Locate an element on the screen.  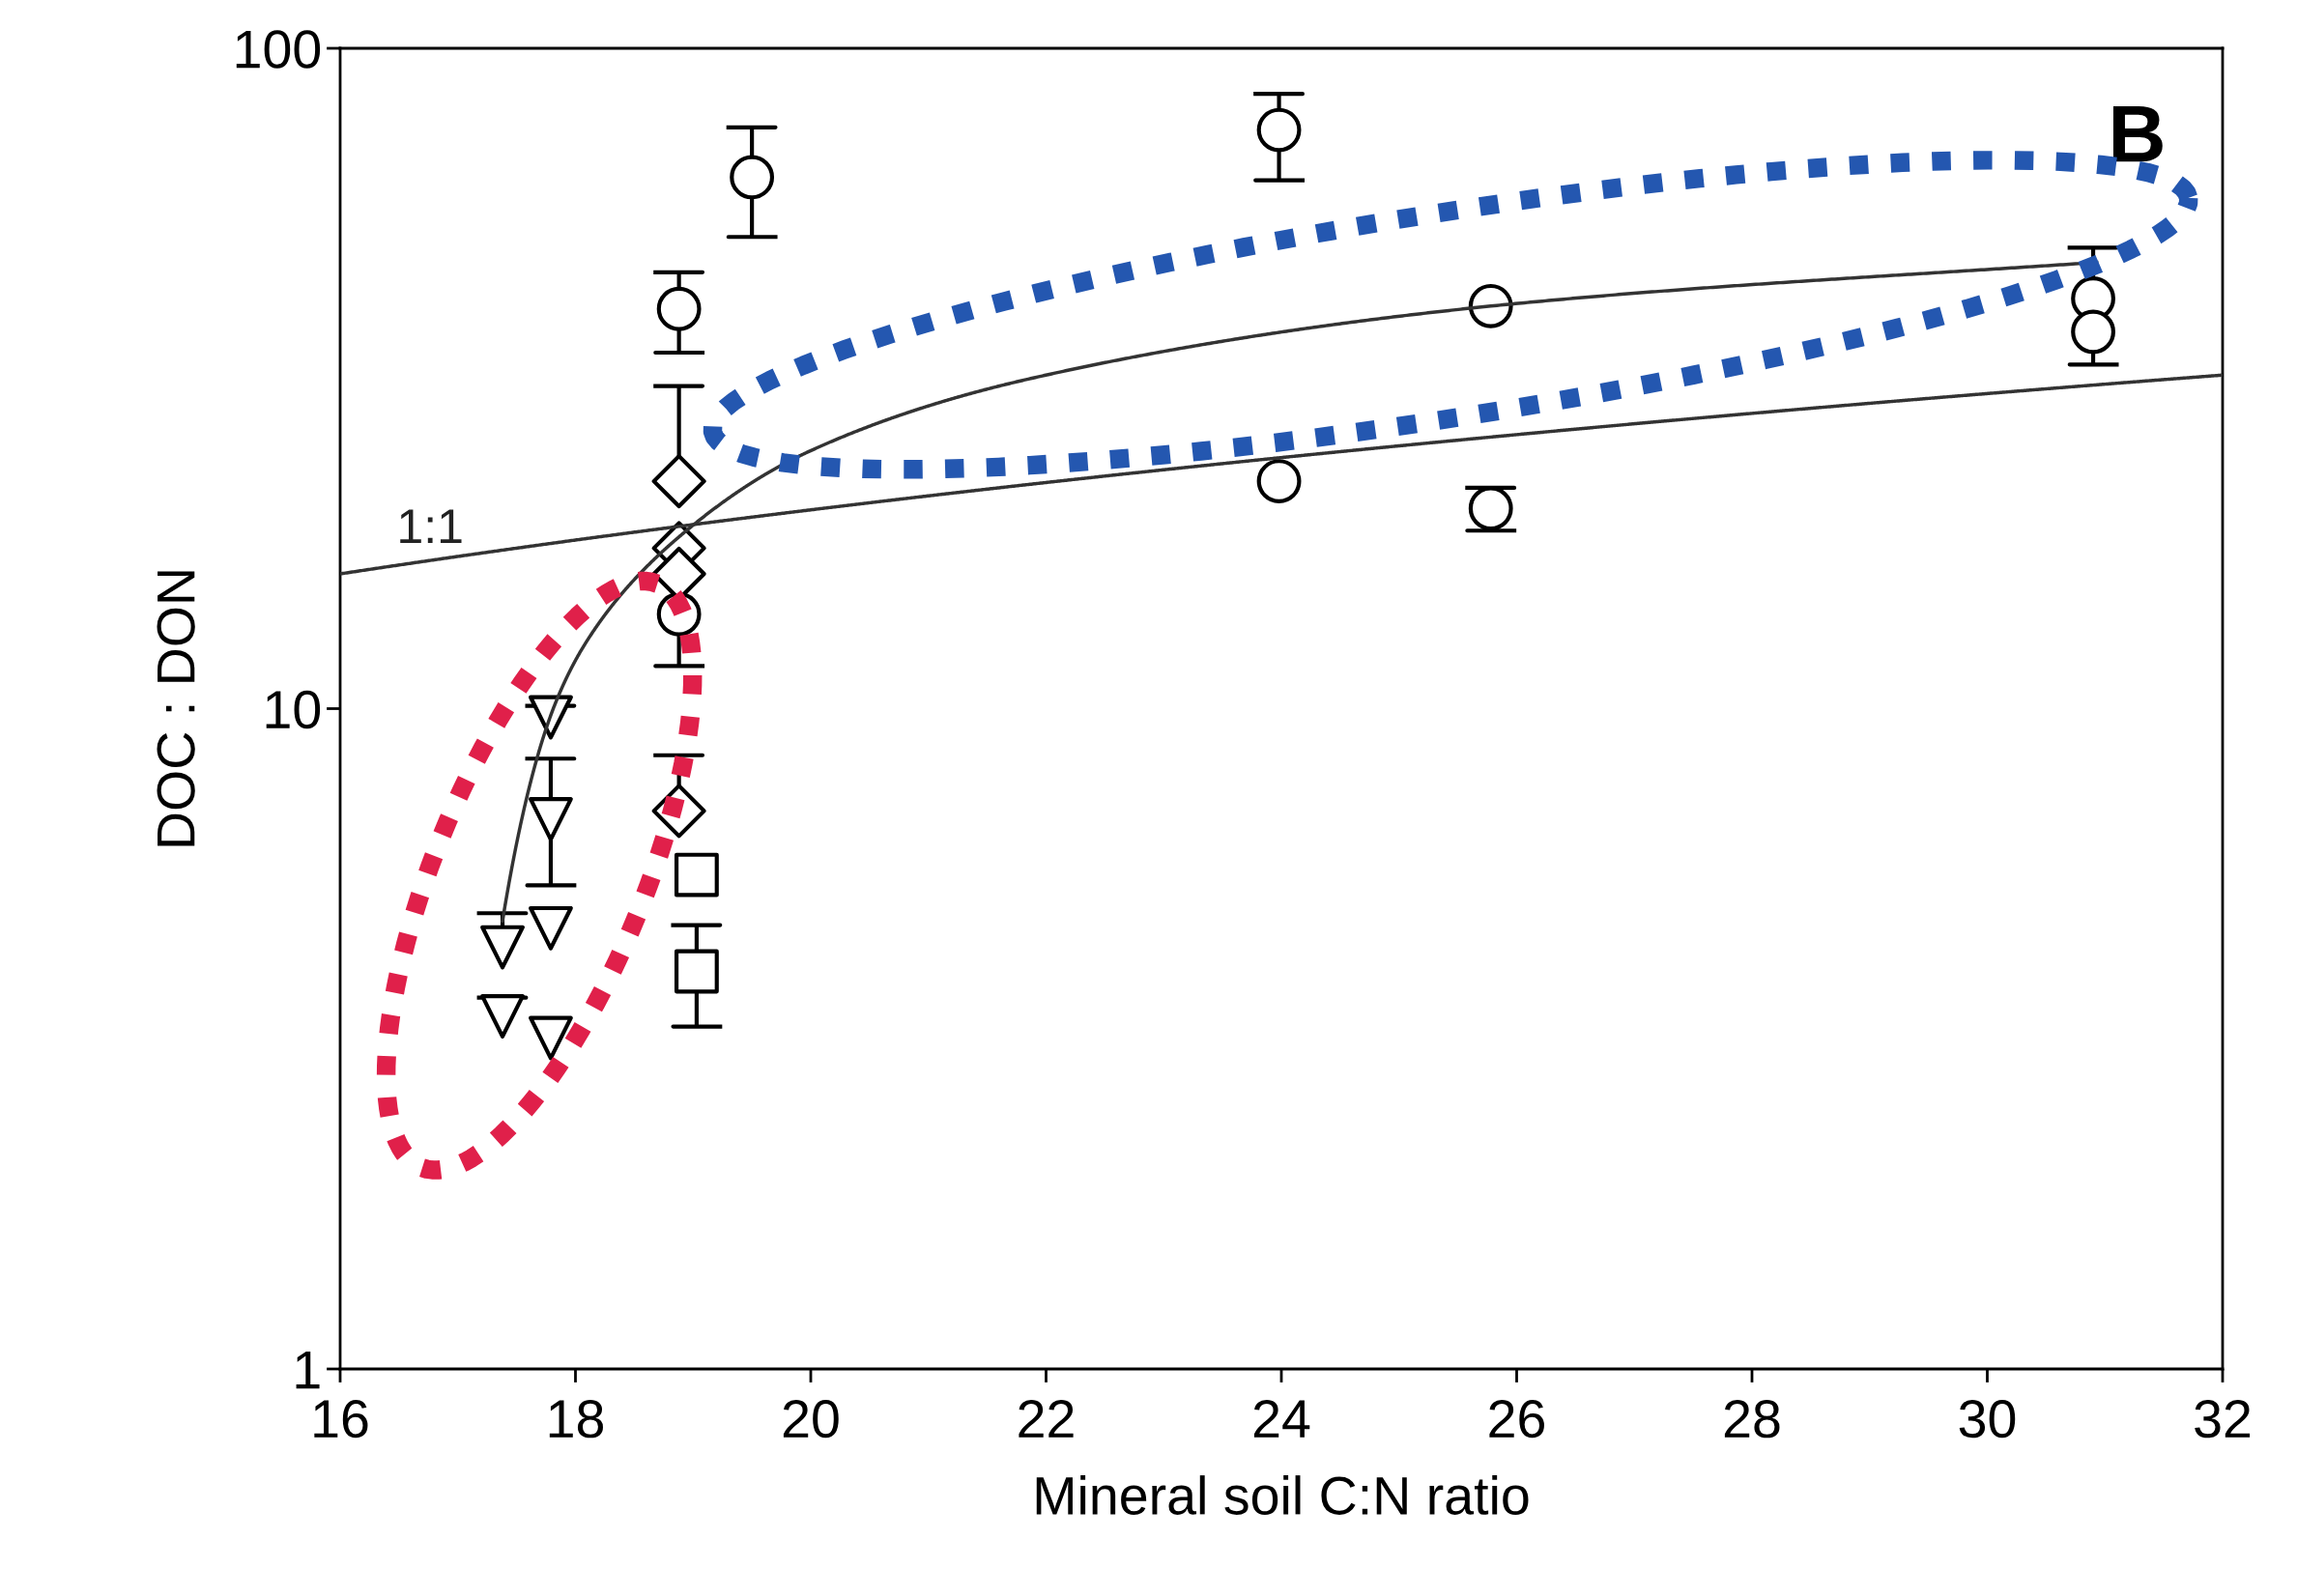
x-tick-label: 30 is located at coordinates (1988, 1419).